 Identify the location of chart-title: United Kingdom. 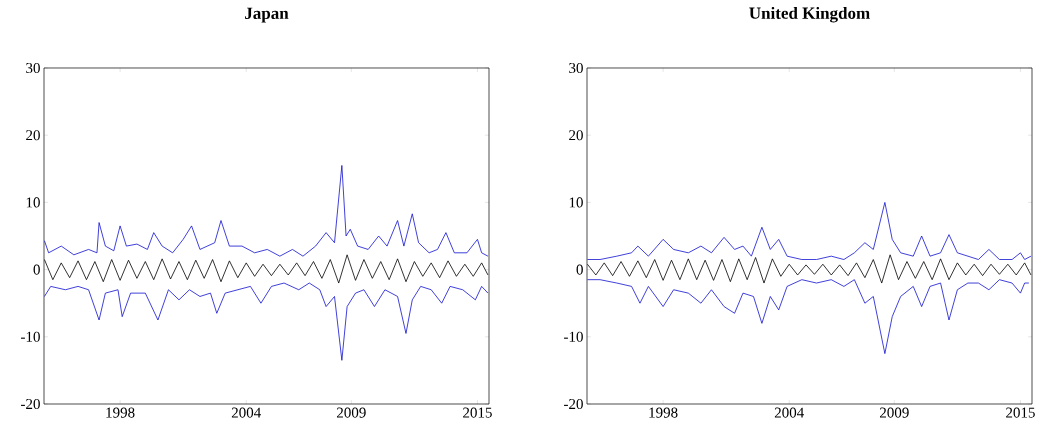
(809, 14).